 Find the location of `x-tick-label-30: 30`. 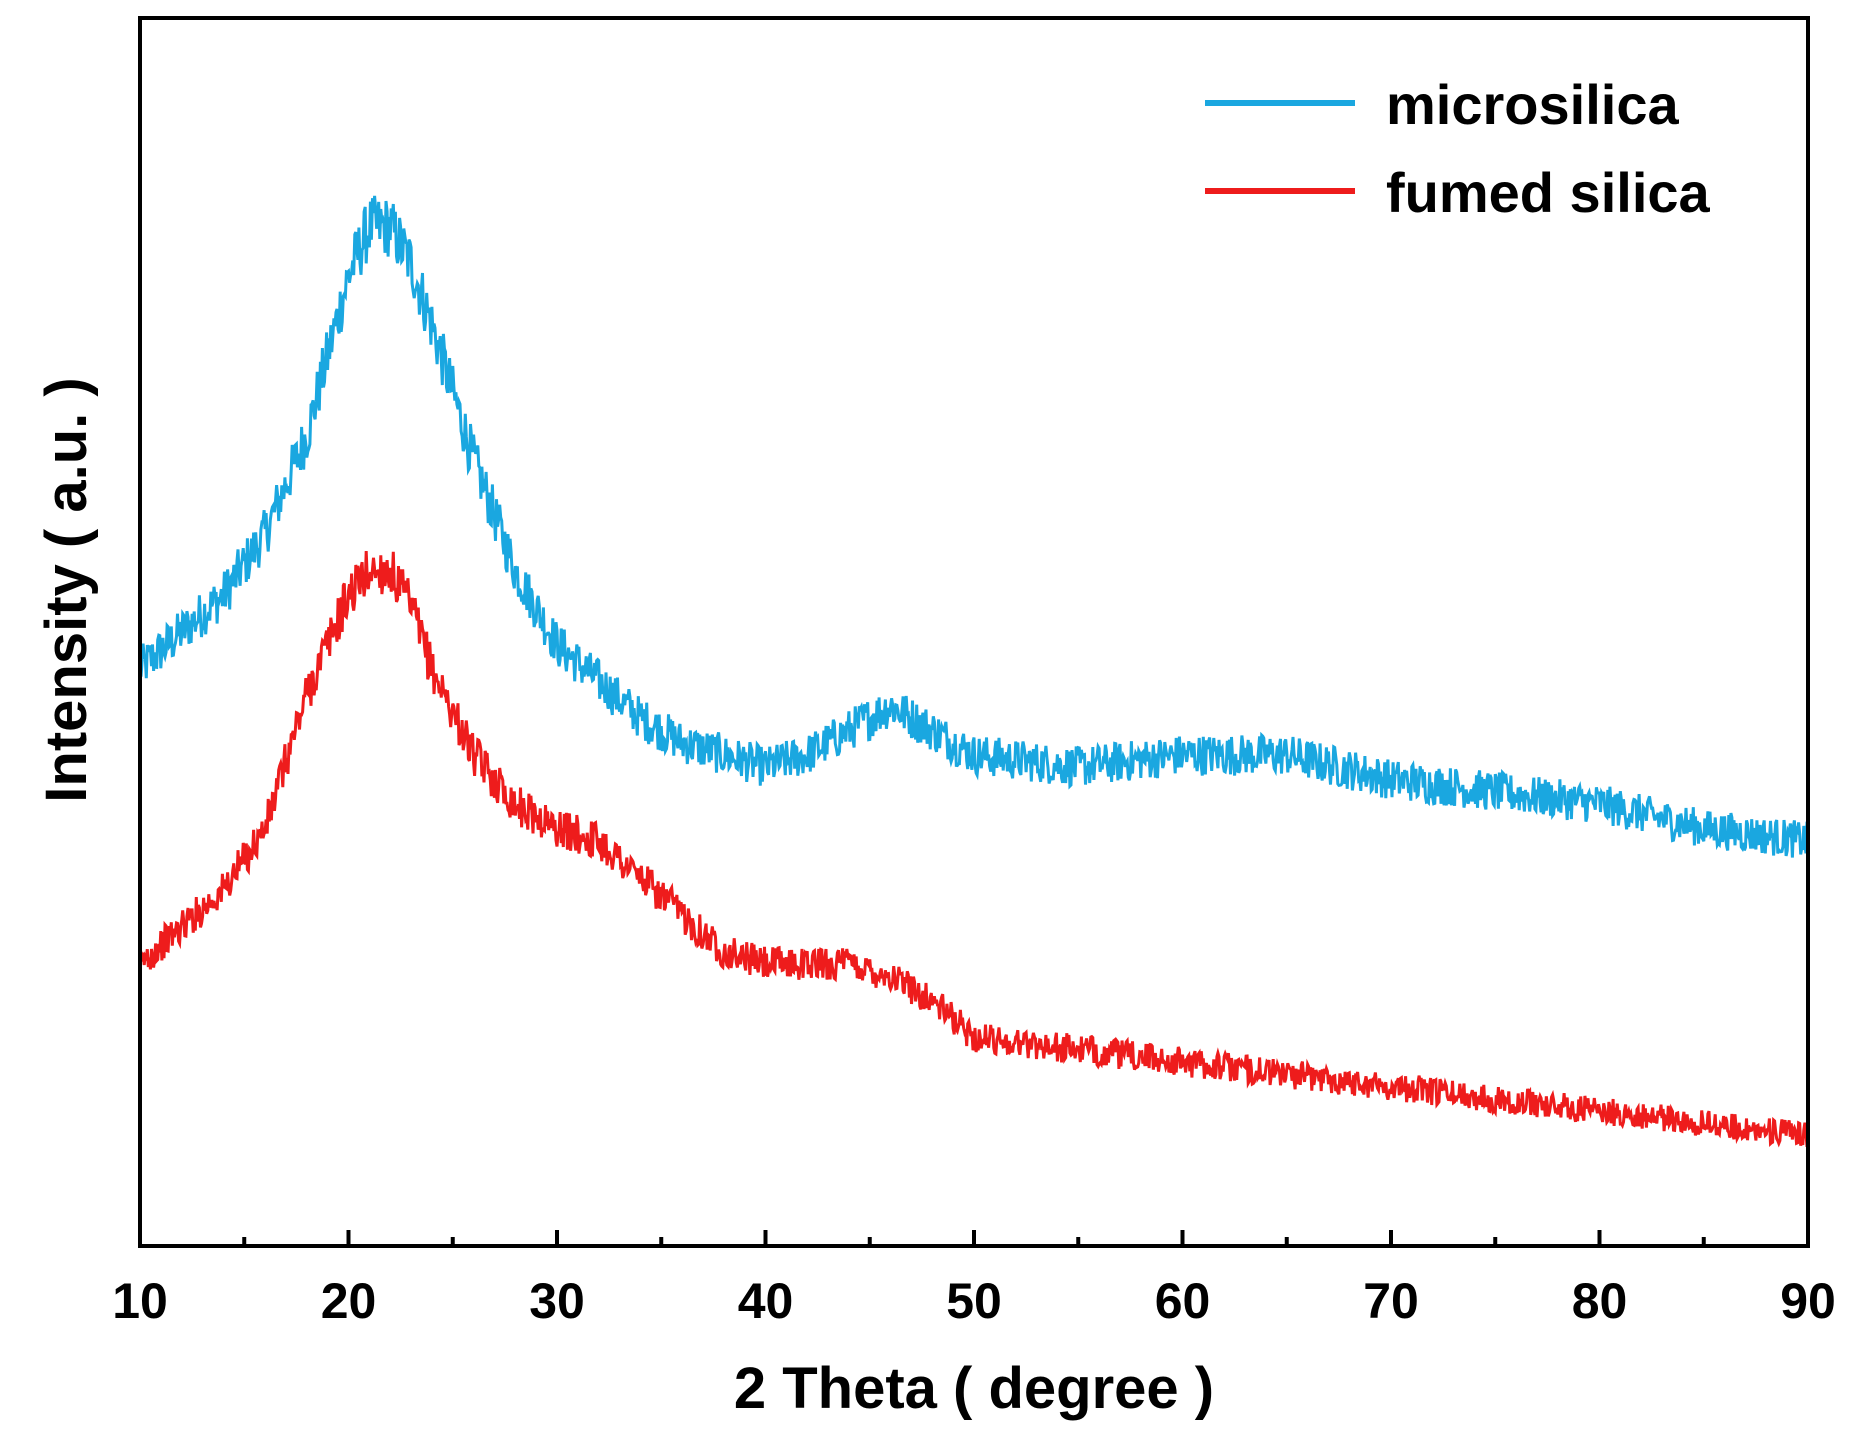

x-tick-label-30: 30 is located at coordinates (557, 1301).